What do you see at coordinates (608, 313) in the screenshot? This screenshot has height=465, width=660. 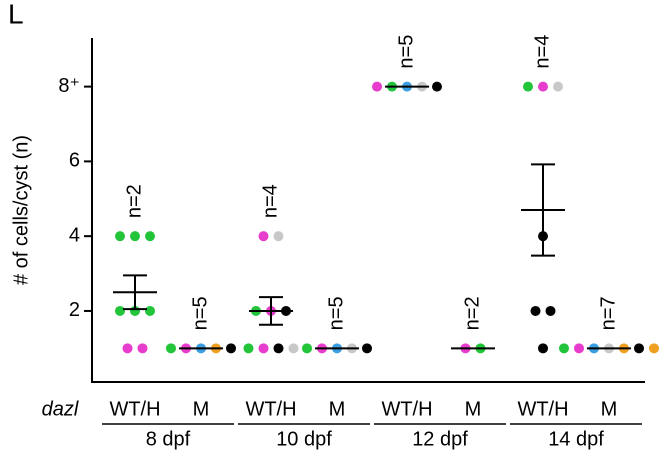 I see `n-label: n=7` at bounding box center [608, 313].